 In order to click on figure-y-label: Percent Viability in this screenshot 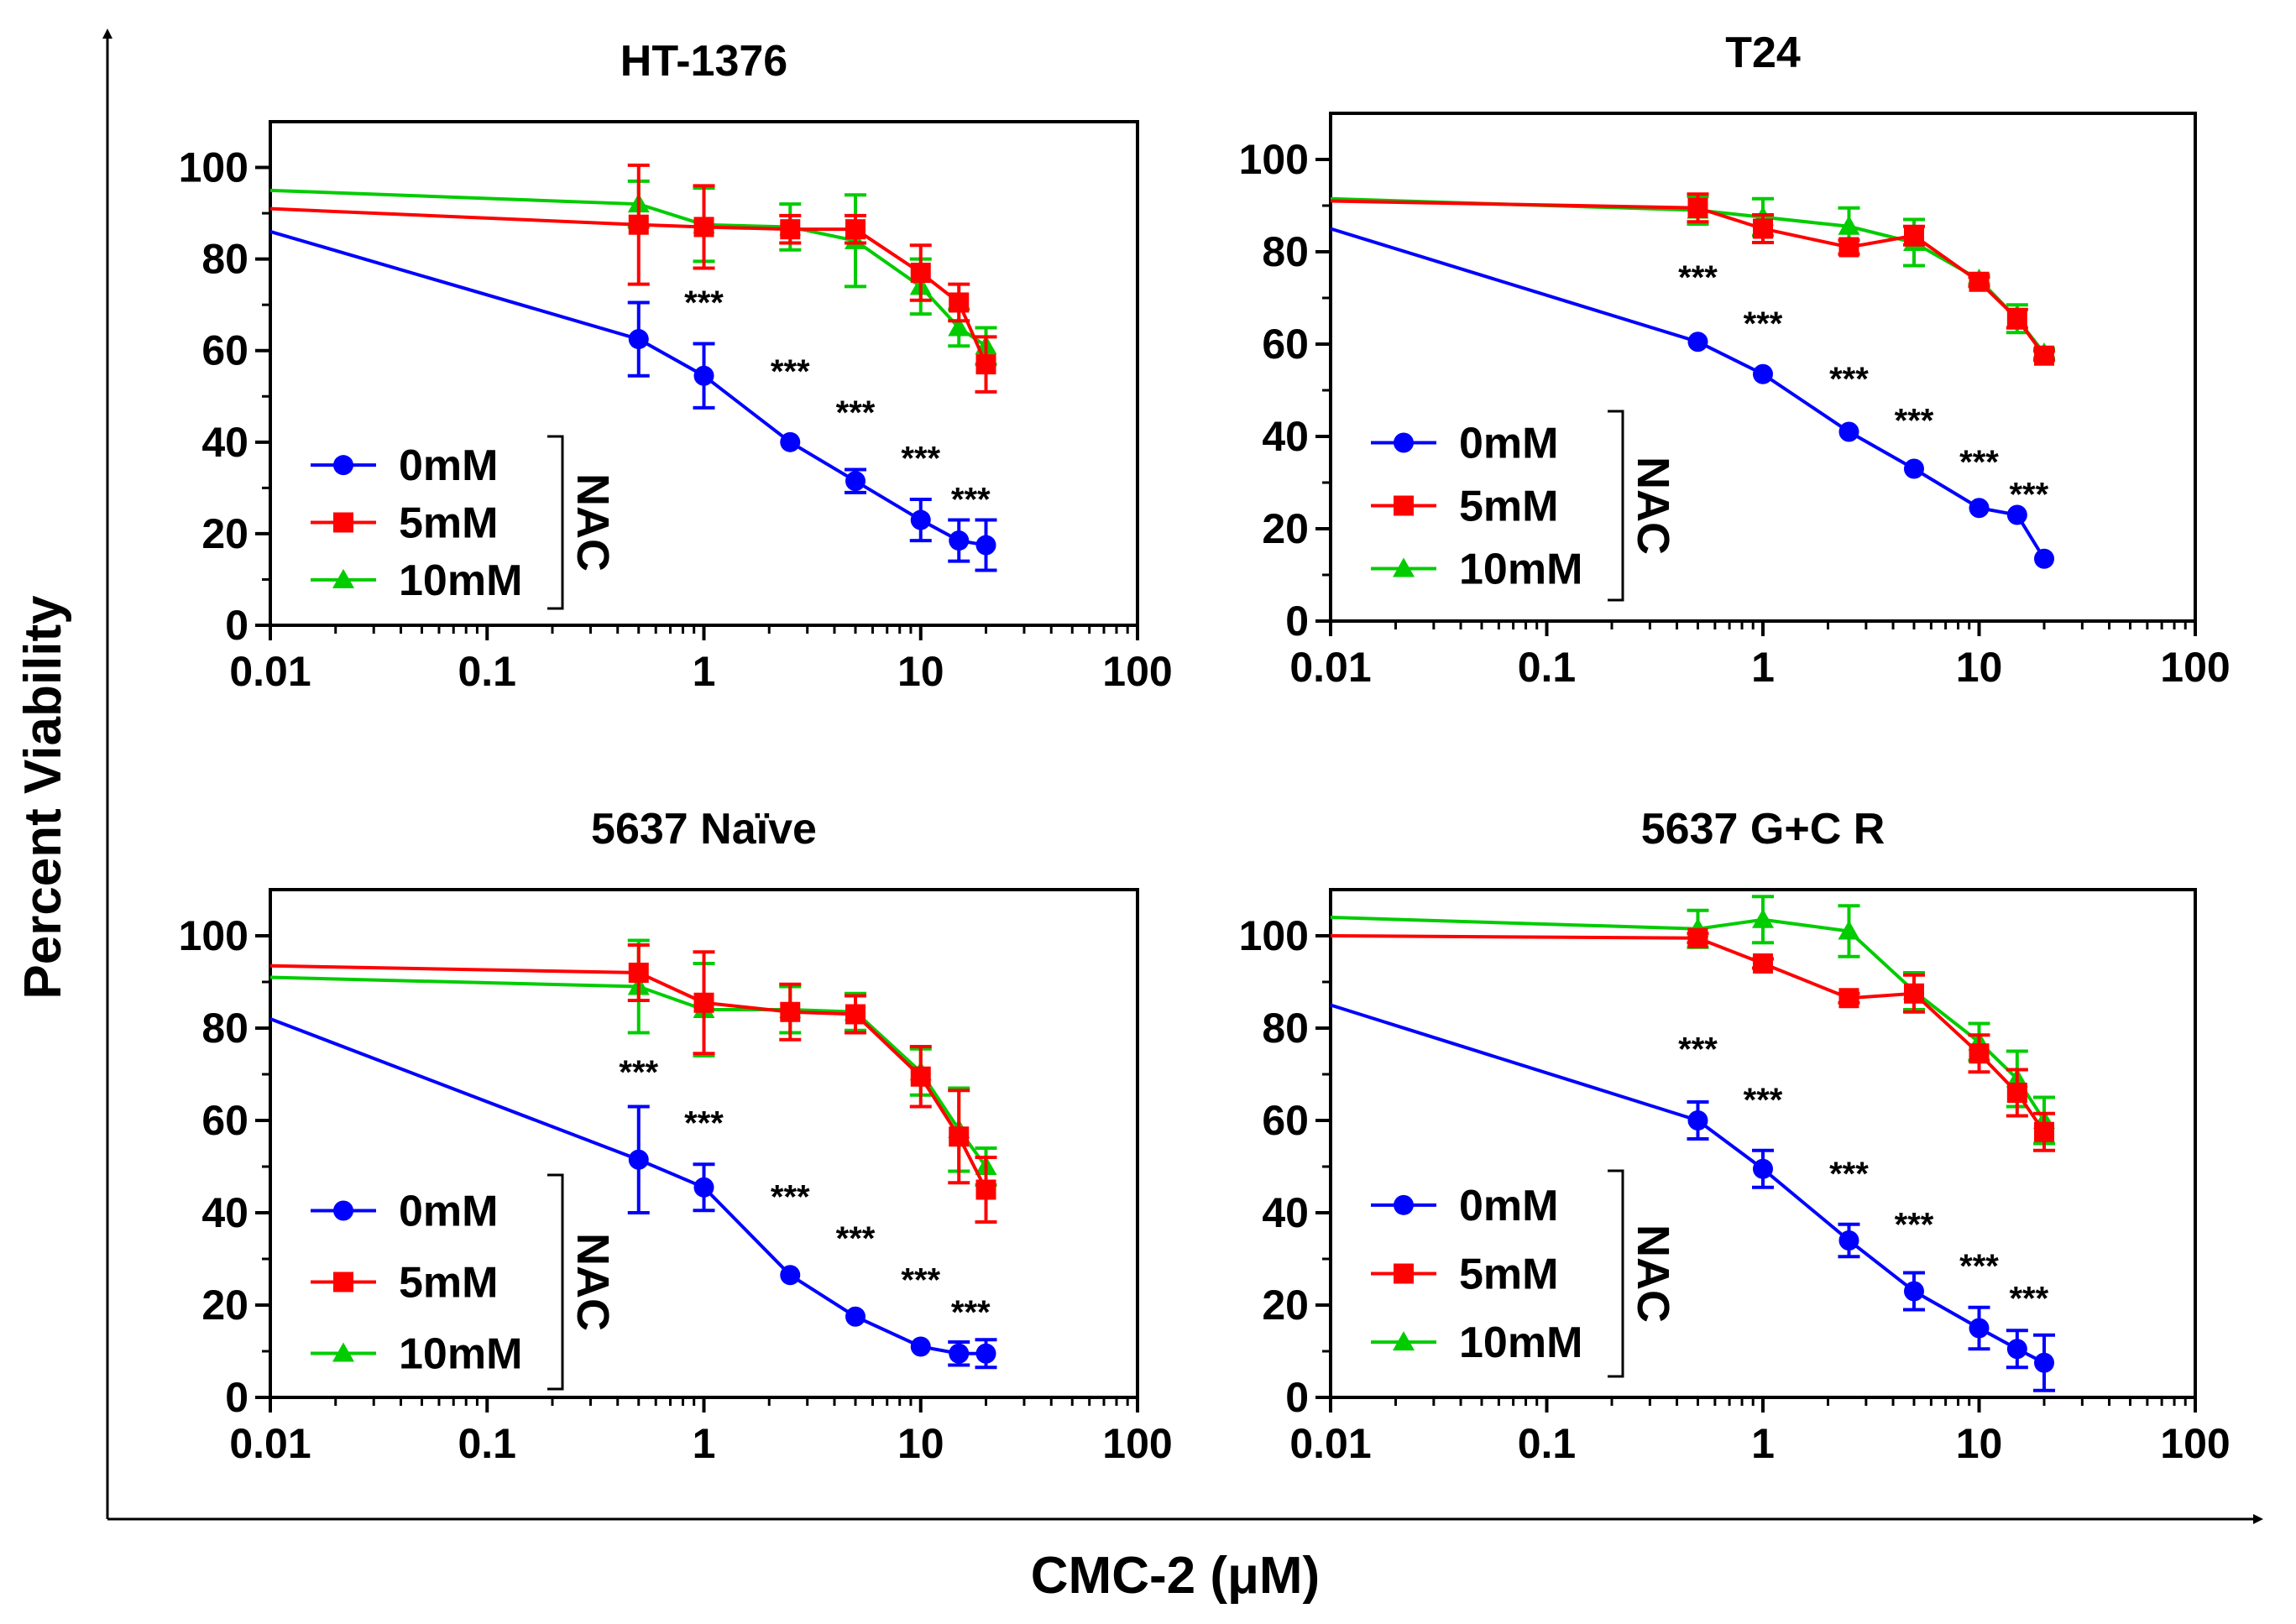, I will do `click(43, 797)`.